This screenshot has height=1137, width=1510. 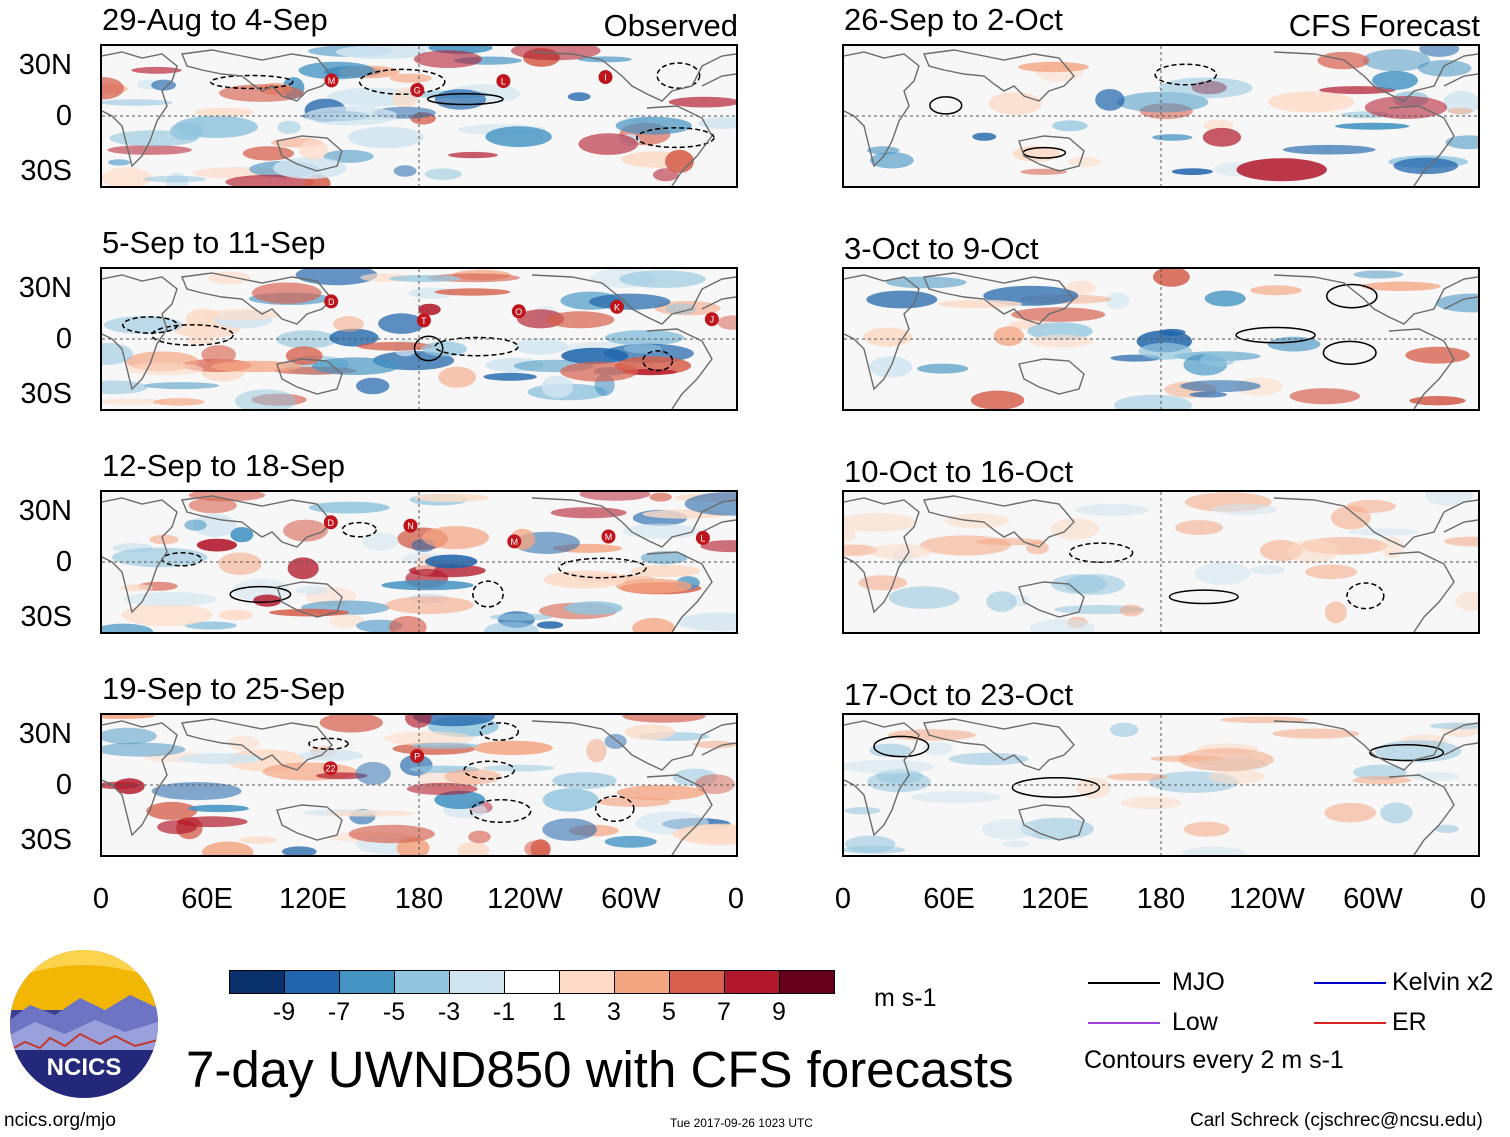 I want to click on colorbar-tick-label: 5, so click(x=669, y=1012).